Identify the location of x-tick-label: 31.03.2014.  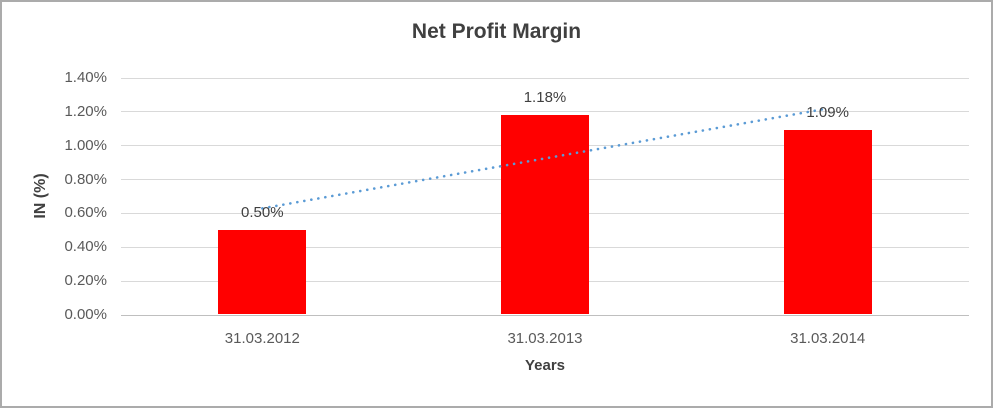
(828, 338).